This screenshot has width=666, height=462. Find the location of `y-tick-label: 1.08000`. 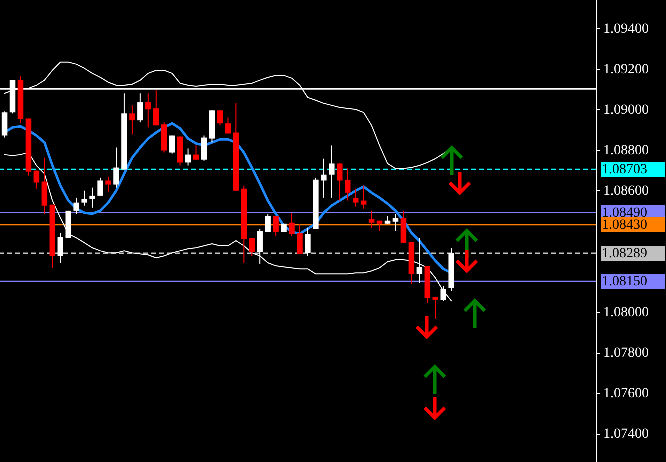

y-tick-label: 1.08000 is located at coordinates (626, 313).